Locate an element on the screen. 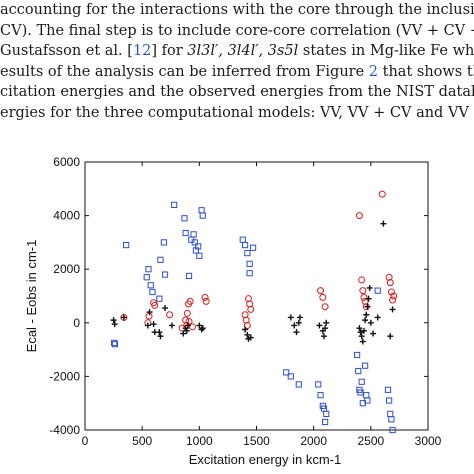 The image size is (474, 474). y-tick-label: 6000 is located at coordinates (66, 162).